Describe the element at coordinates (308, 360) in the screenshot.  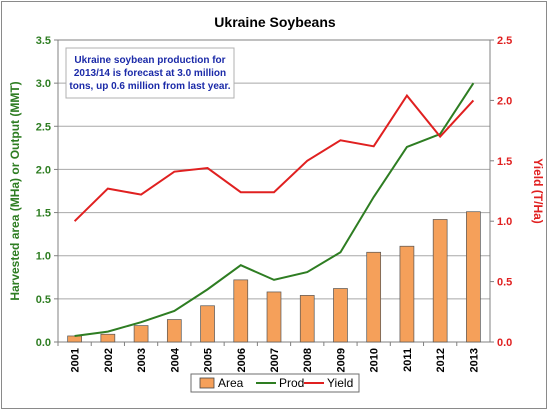
I see `x-tick-label: 2008` at that location.